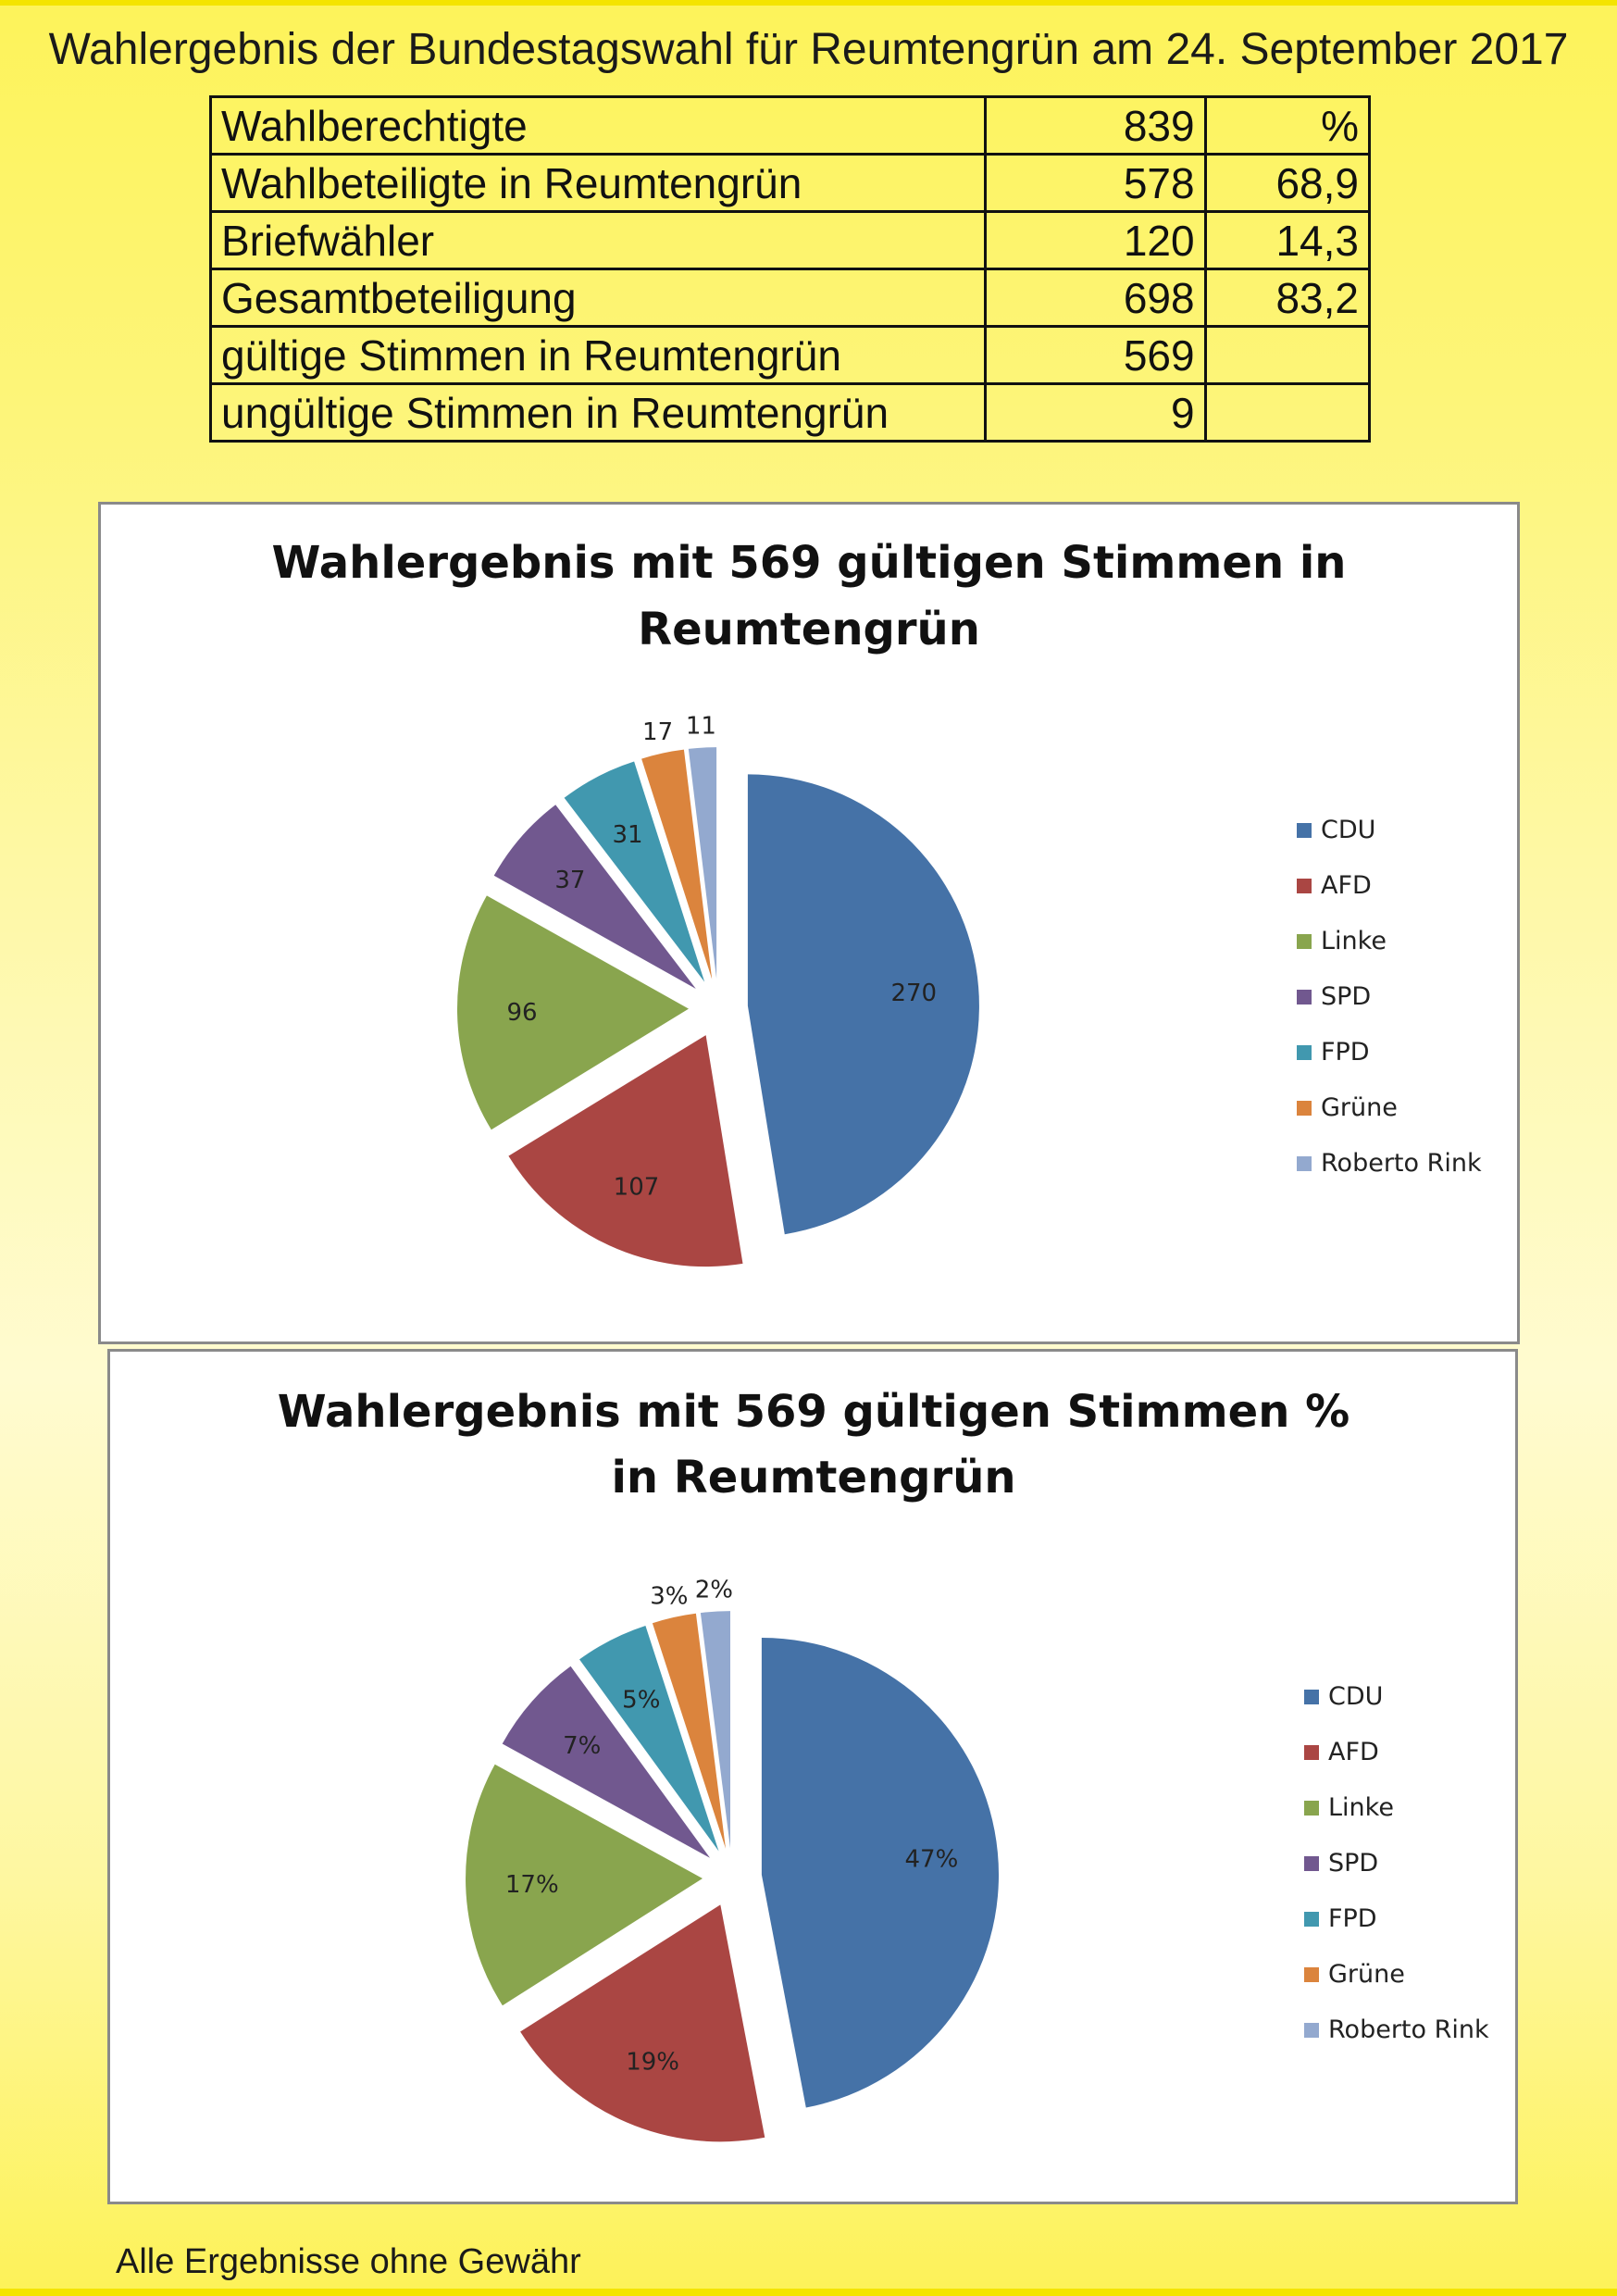 The width and height of the screenshot is (1617, 2296). Describe the element at coordinates (1287, 183) in the screenshot. I see `row-percent: 68,9` at that location.